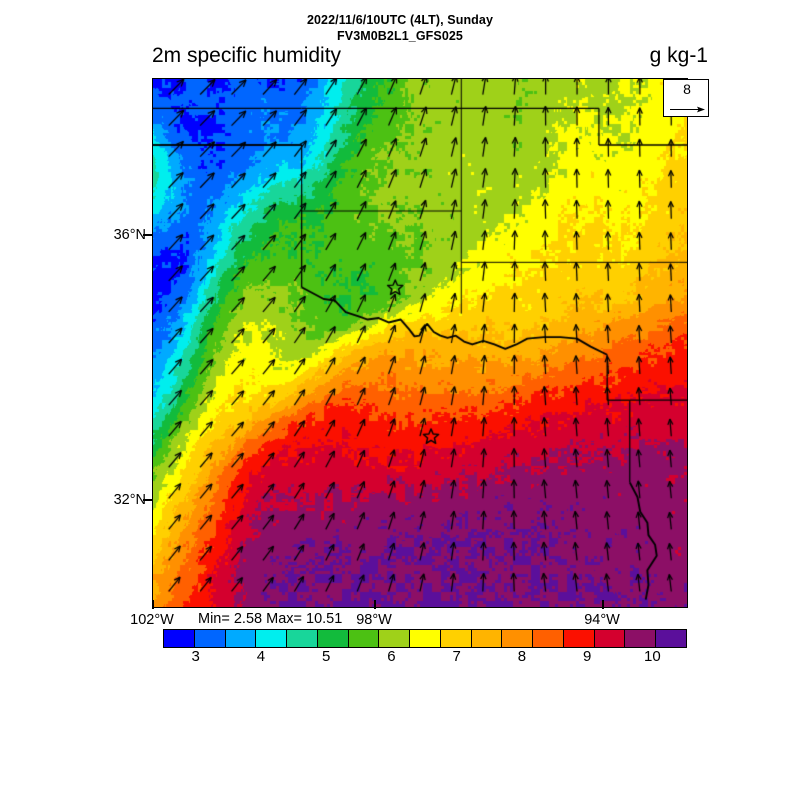 Image resolution: width=800 pixels, height=800 pixels. Describe the element at coordinates (391, 656) in the screenshot. I see `colorbar-tick-6: 6` at that location.